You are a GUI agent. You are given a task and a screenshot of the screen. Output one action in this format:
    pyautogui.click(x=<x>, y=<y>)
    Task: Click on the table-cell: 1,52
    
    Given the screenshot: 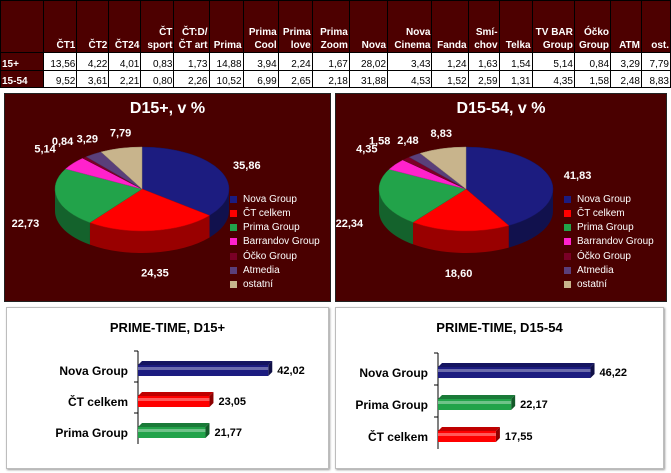 What is the action you would take?
    pyautogui.click(x=450, y=78)
    